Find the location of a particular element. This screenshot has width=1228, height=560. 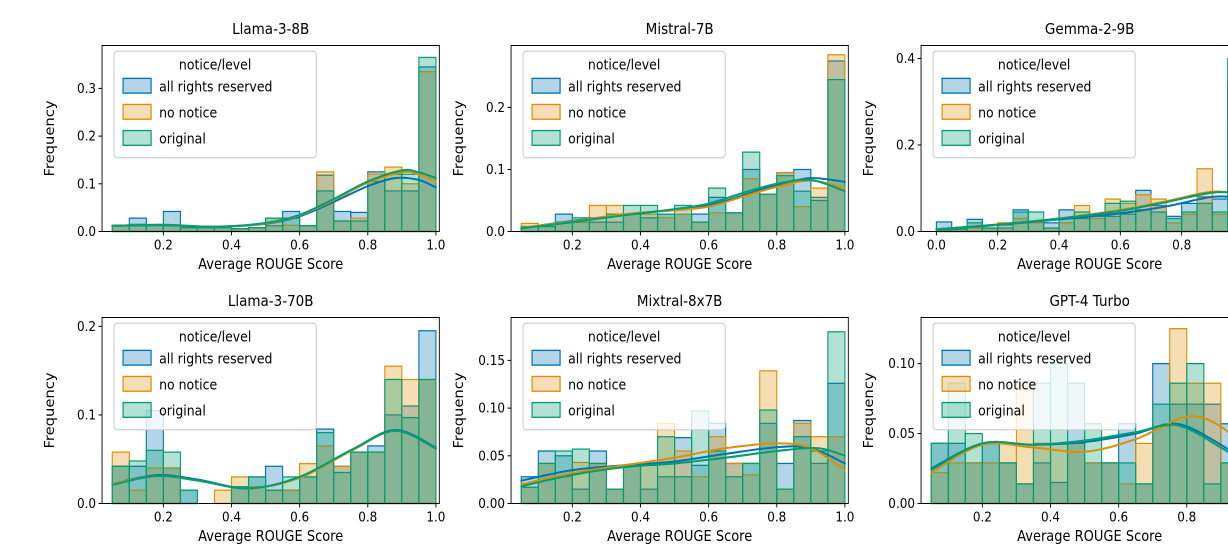

legend-swatch-no-notice is located at coordinates (956, 384).